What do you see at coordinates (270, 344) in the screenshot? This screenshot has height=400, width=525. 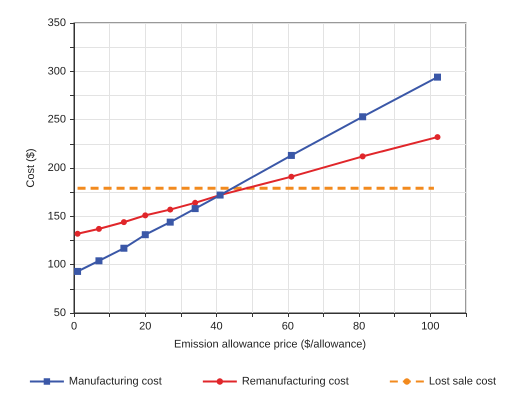 I see `x-axis-title: Emission allowance price ($/allowance)` at bounding box center [270, 344].